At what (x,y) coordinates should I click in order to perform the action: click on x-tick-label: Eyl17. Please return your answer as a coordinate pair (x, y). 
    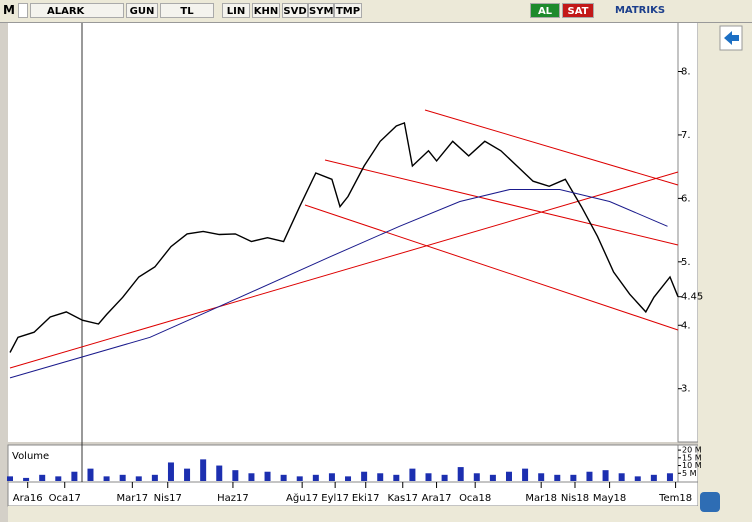
    Looking at the image, I should click on (335, 498).